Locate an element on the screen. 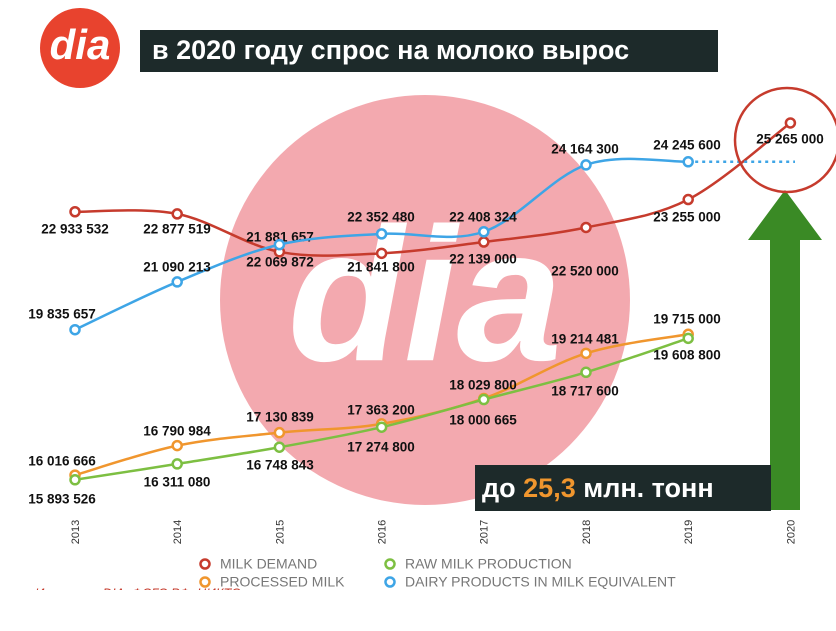  chart-title: в 2020 году спрос на молоко вырос is located at coordinates (390, 50).